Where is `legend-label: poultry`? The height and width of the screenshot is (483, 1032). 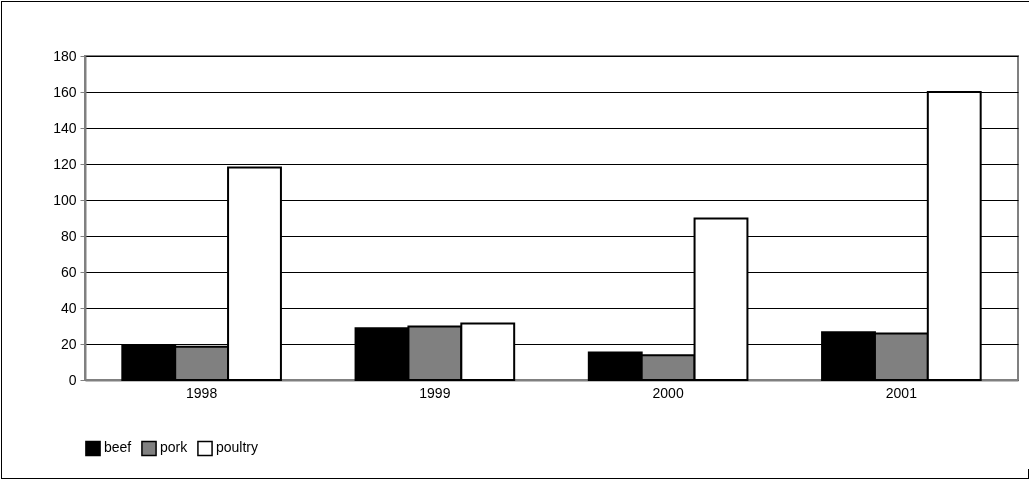
legend-label: poultry is located at coordinates (237, 447).